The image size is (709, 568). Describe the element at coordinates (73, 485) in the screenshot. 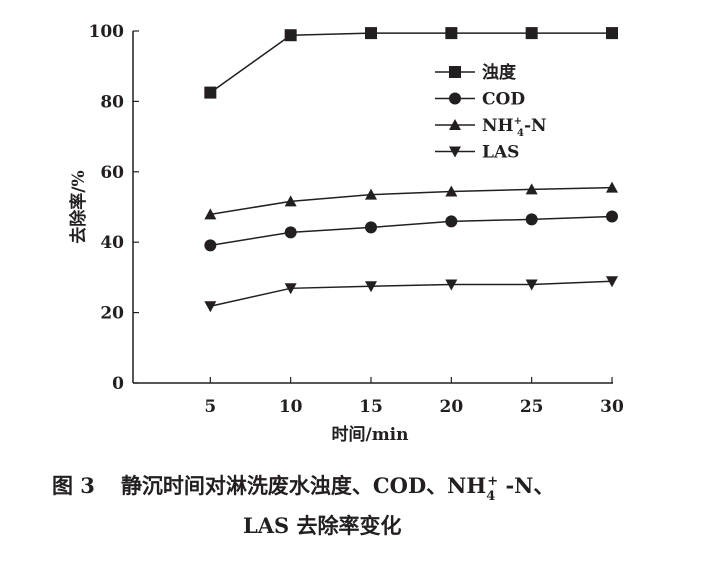

I see `caption-label: 图 3` at that location.